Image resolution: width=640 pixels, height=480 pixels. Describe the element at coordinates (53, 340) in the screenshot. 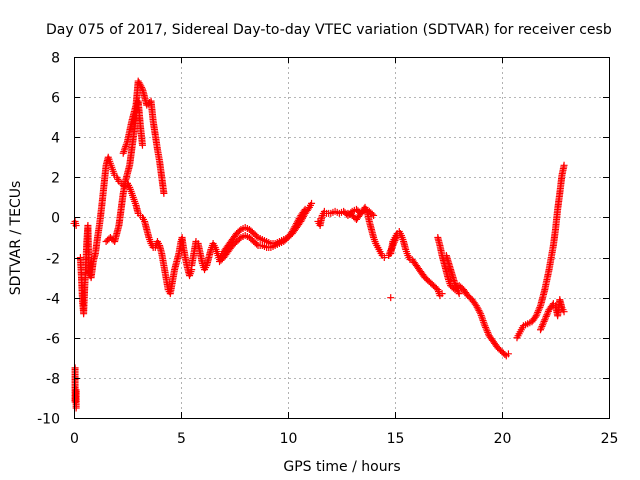

I see `y-tick-label: -6` at that location.